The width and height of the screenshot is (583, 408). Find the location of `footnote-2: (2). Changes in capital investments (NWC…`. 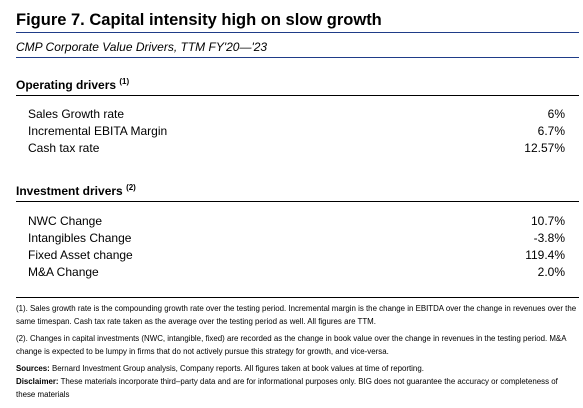

footnote-2: (2). Changes in capital investments (NWC… is located at coordinates (291, 345).